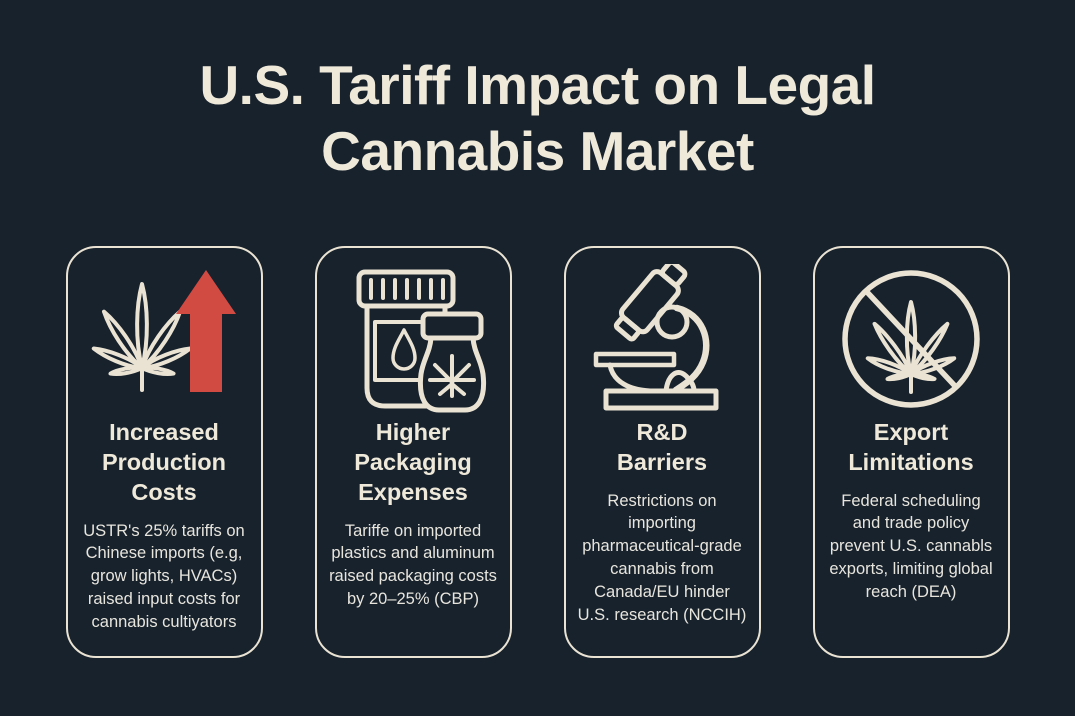 The width and height of the screenshot is (1075, 716). I want to click on jar-icon, so click(452, 362).